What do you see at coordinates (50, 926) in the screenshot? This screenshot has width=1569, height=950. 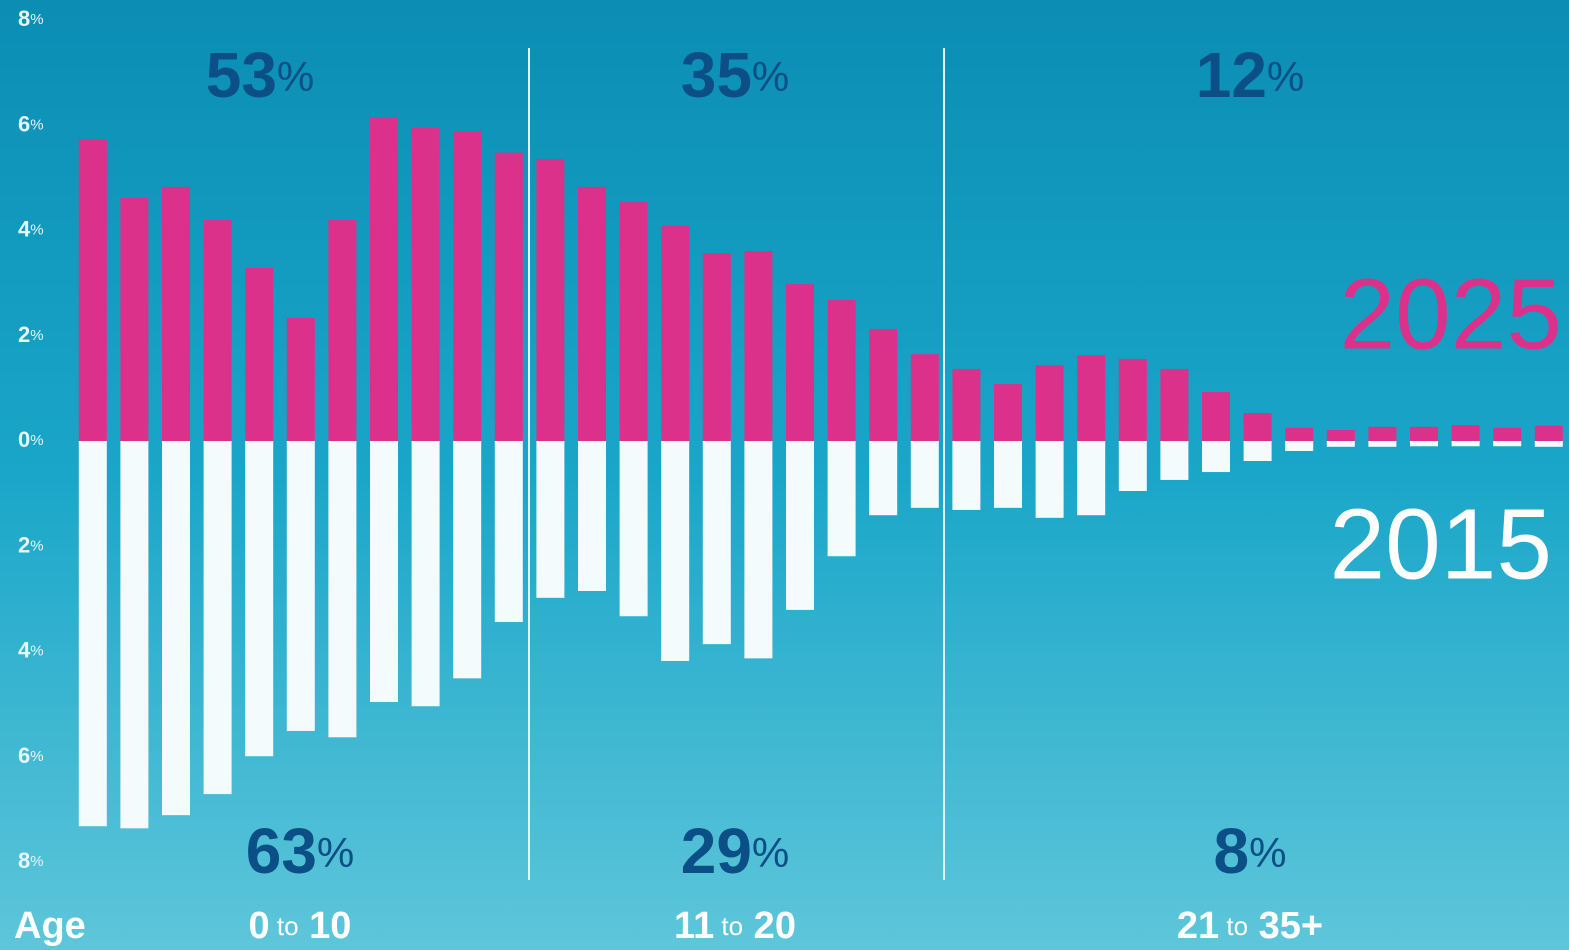 I see `x-axis-label: Age` at bounding box center [50, 926].